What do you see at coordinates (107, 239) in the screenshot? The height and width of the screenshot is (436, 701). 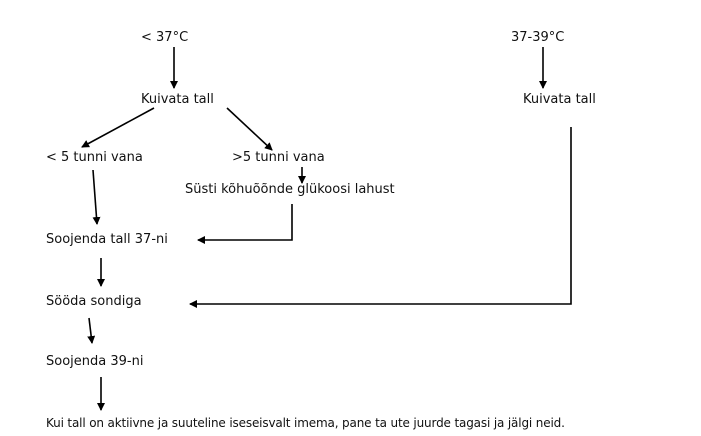 I see `node-warm-to-37: Soojenda tall 37-ni` at bounding box center [107, 239].